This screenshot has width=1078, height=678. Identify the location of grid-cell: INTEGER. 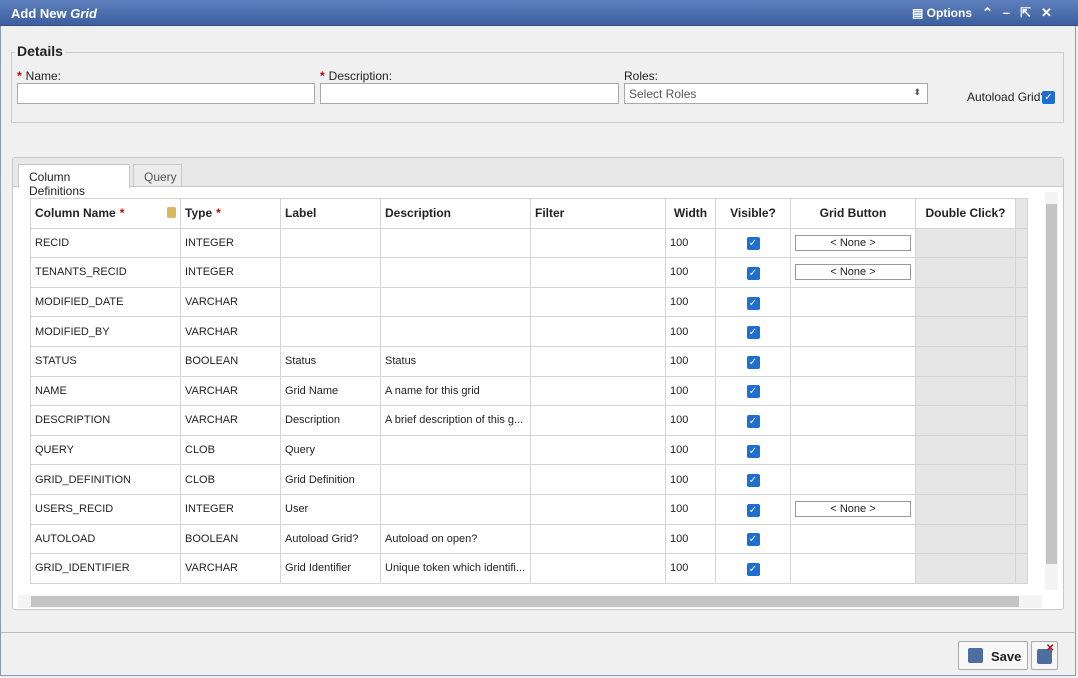
(230, 272).